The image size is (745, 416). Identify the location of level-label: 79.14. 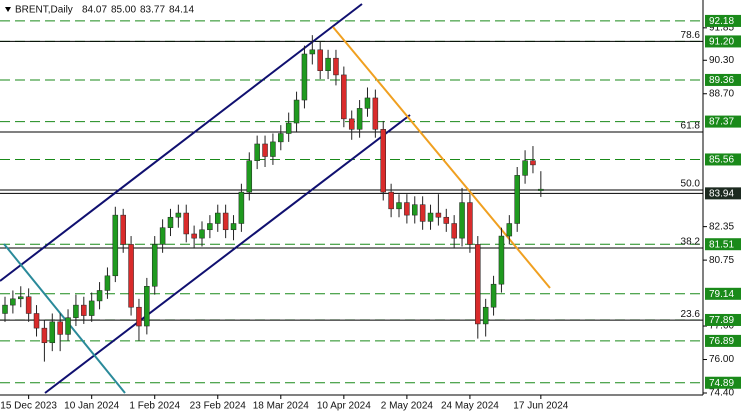
(721, 294).